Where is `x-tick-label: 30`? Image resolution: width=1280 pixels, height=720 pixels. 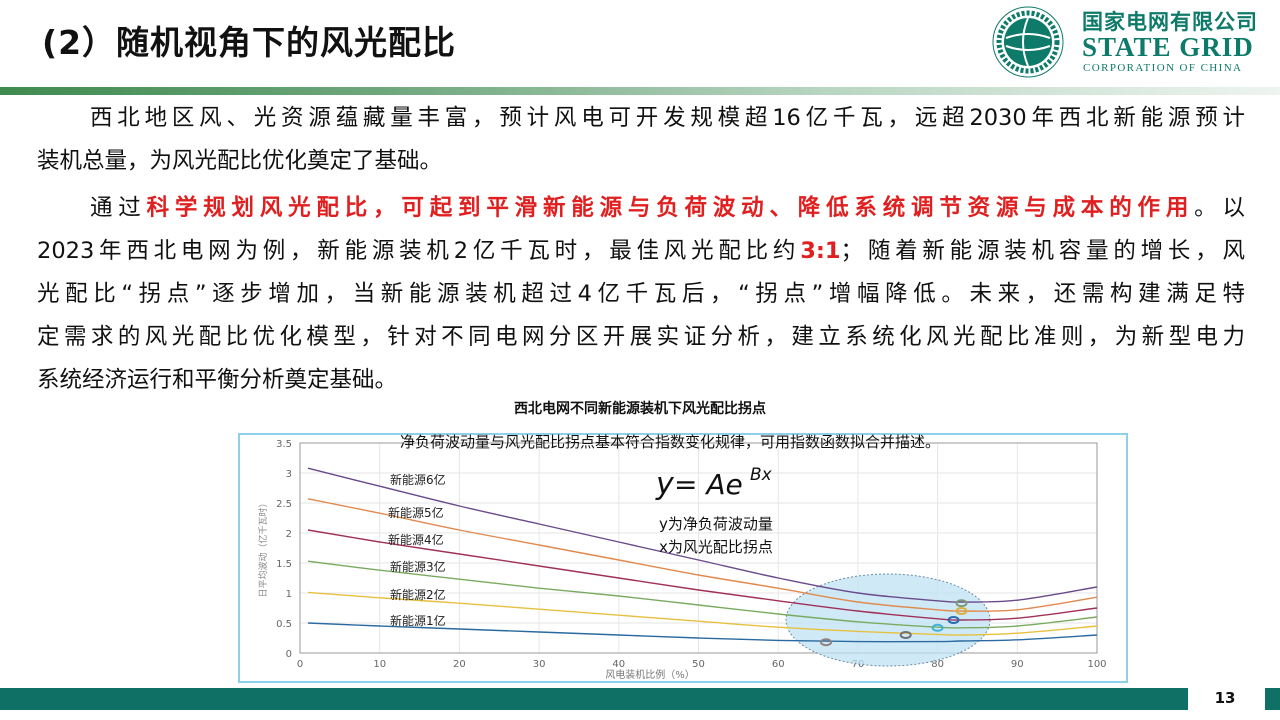
x-tick-label: 30 is located at coordinates (539, 664).